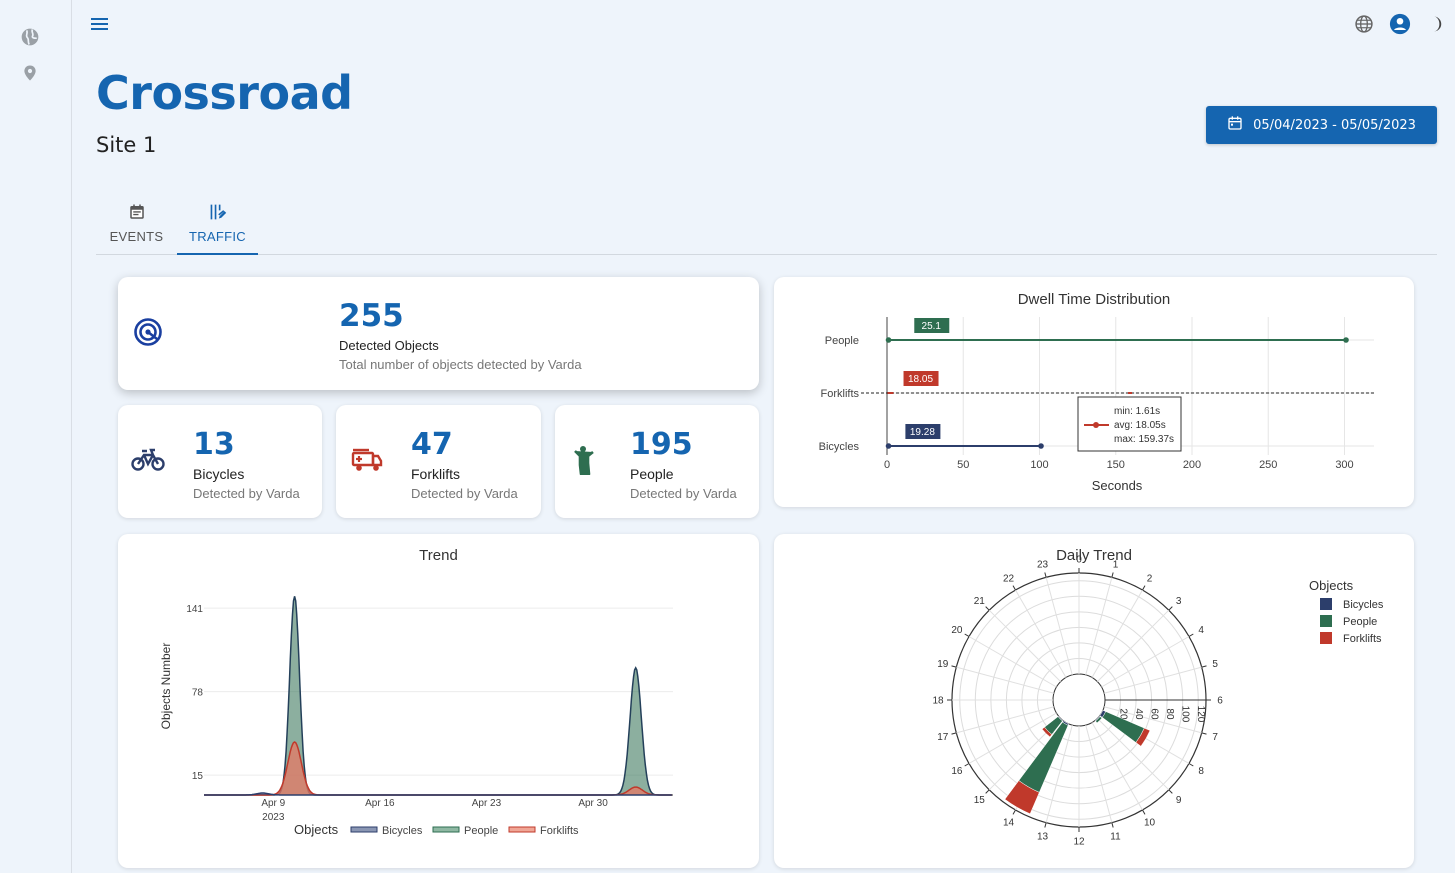 The height and width of the screenshot is (873, 1455). Describe the element at coordinates (1079, 560) in the screenshot. I see `hour-label: 0` at that location.